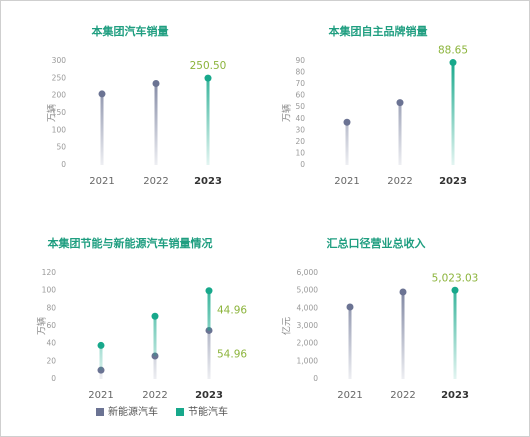  Describe the element at coordinates (232, 355) in the screenshot. I see `value-label: 54.96` at that location.